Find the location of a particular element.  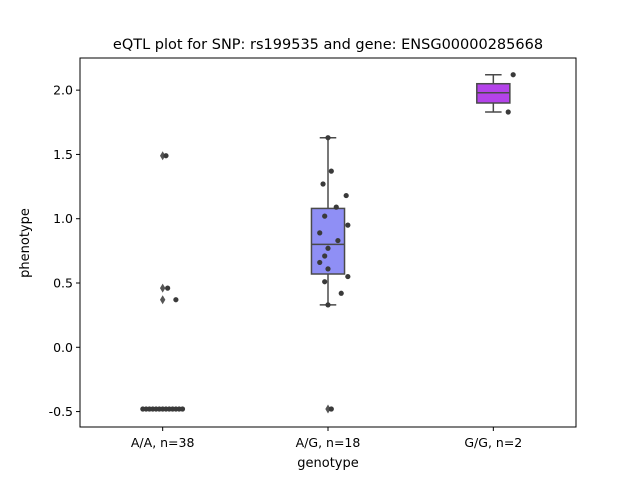

x-tick-label: A/A, n=38 is located at coordinates (163, 442).